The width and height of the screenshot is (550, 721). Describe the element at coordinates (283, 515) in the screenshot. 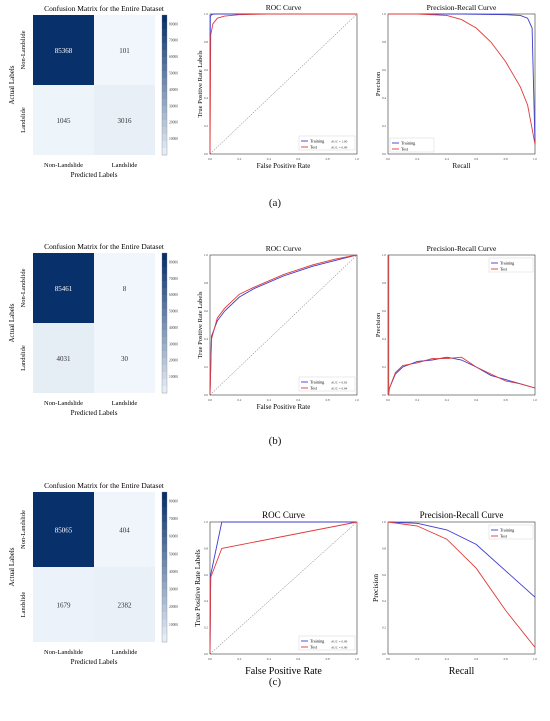

I see `roc-title: ROC Curve` at that location.